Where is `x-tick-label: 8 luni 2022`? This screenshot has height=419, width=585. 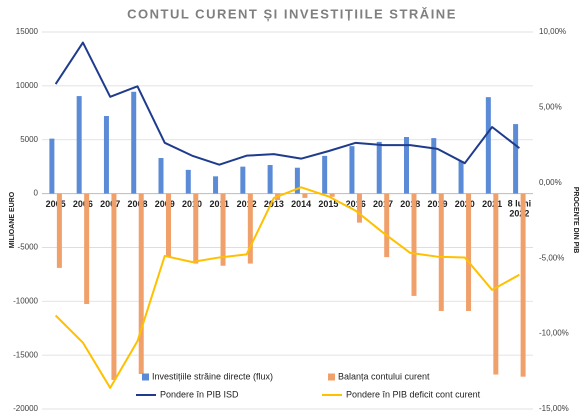
x-tick-label: 8 luni 2022 is located at coordinates (520, 209).